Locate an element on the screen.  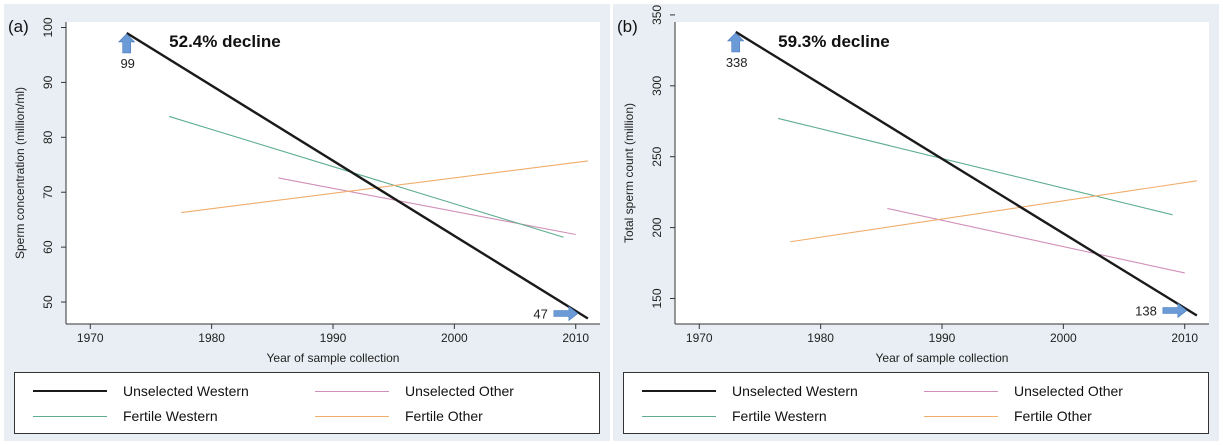
y-tick-label: 100 is located at coordinates (48, 27).